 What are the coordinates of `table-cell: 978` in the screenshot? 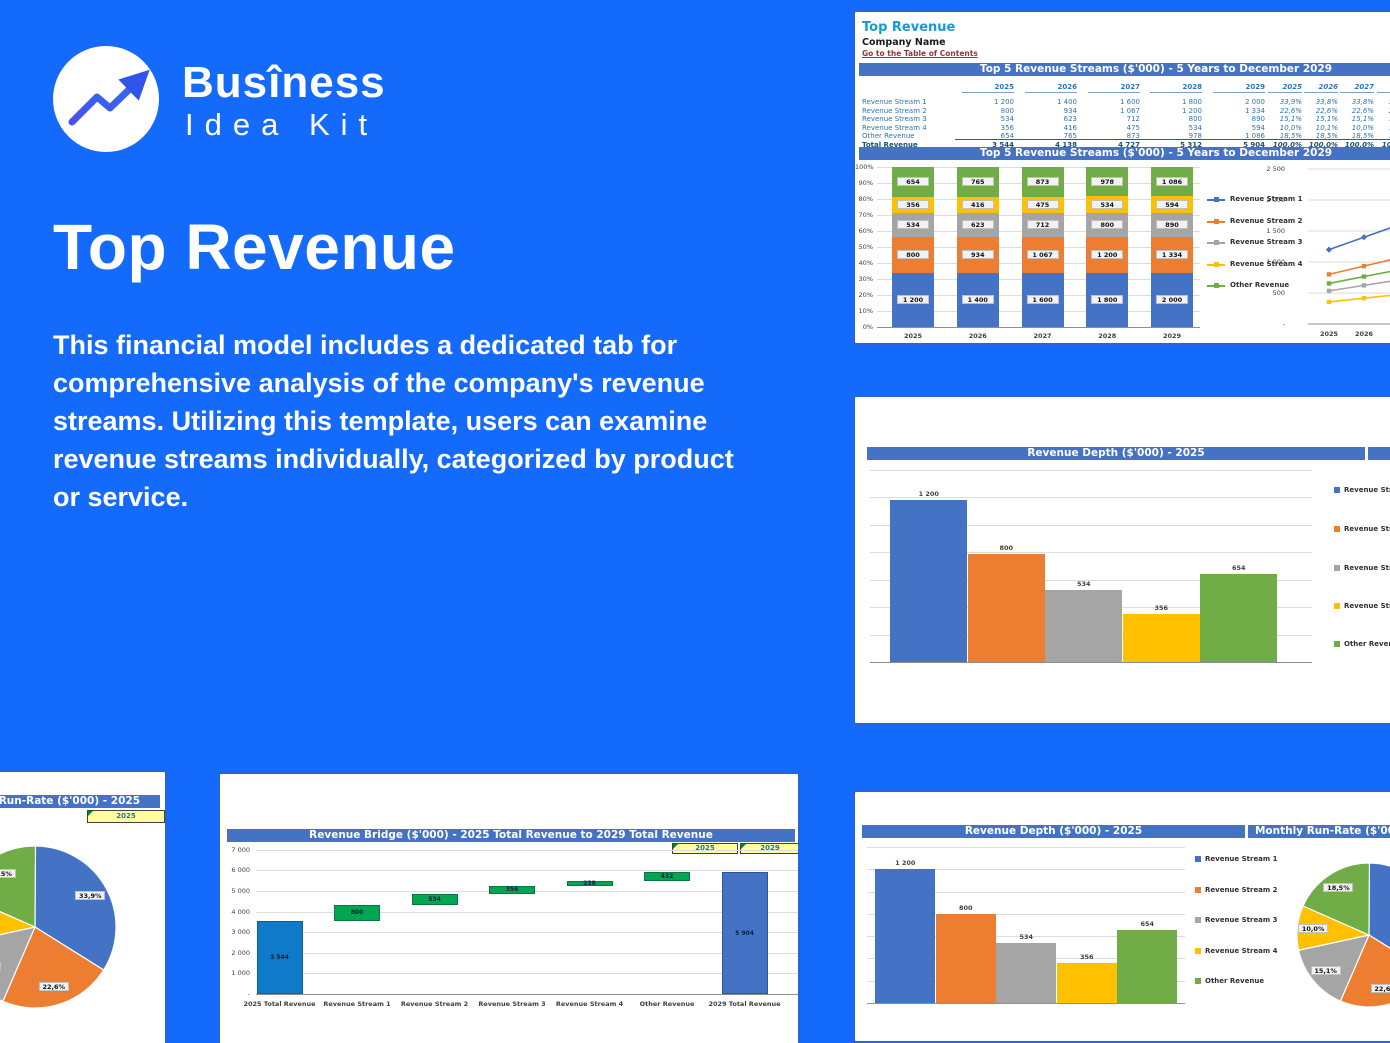 It's located at (1195, 136).